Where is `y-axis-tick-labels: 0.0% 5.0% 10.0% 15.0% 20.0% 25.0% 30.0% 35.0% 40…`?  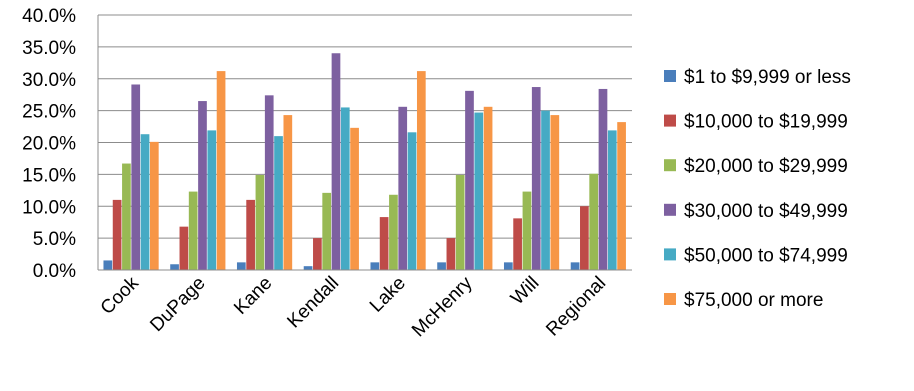 y-axis-tick-labels: 0.0% 5.0% 10.0% 15.0% 20.0% 25.0% 30.0% 35.0% 40… is located at coordinates (49, 144).